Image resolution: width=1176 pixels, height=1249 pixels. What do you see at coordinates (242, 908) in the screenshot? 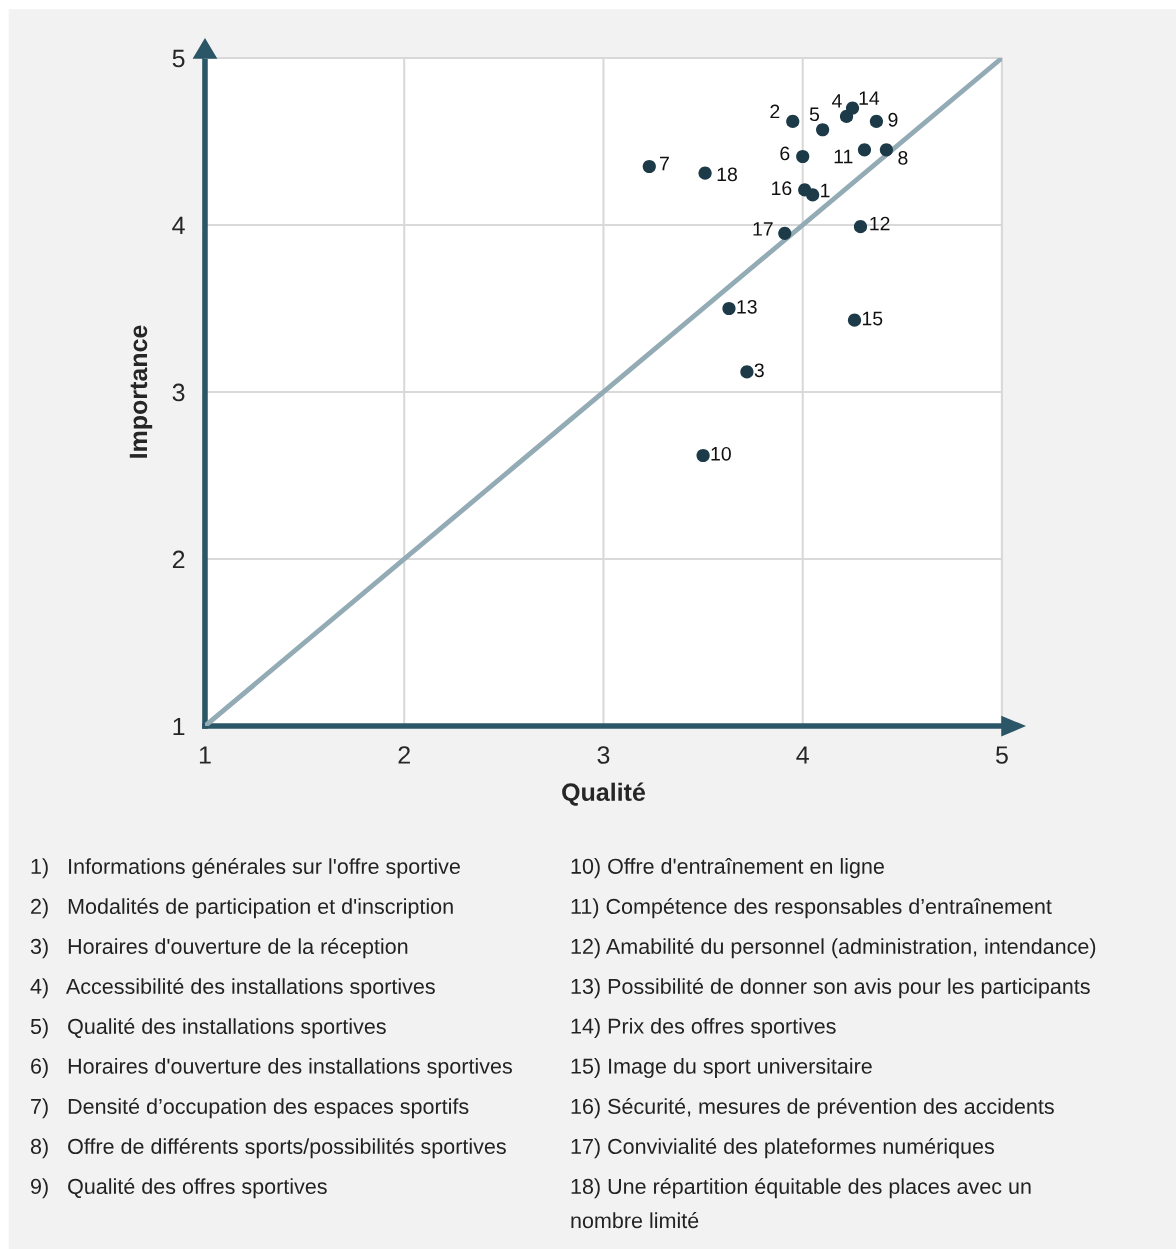
I see `text: 2) Modalités de participation et d'inscription` at bounding box center [242, 908].